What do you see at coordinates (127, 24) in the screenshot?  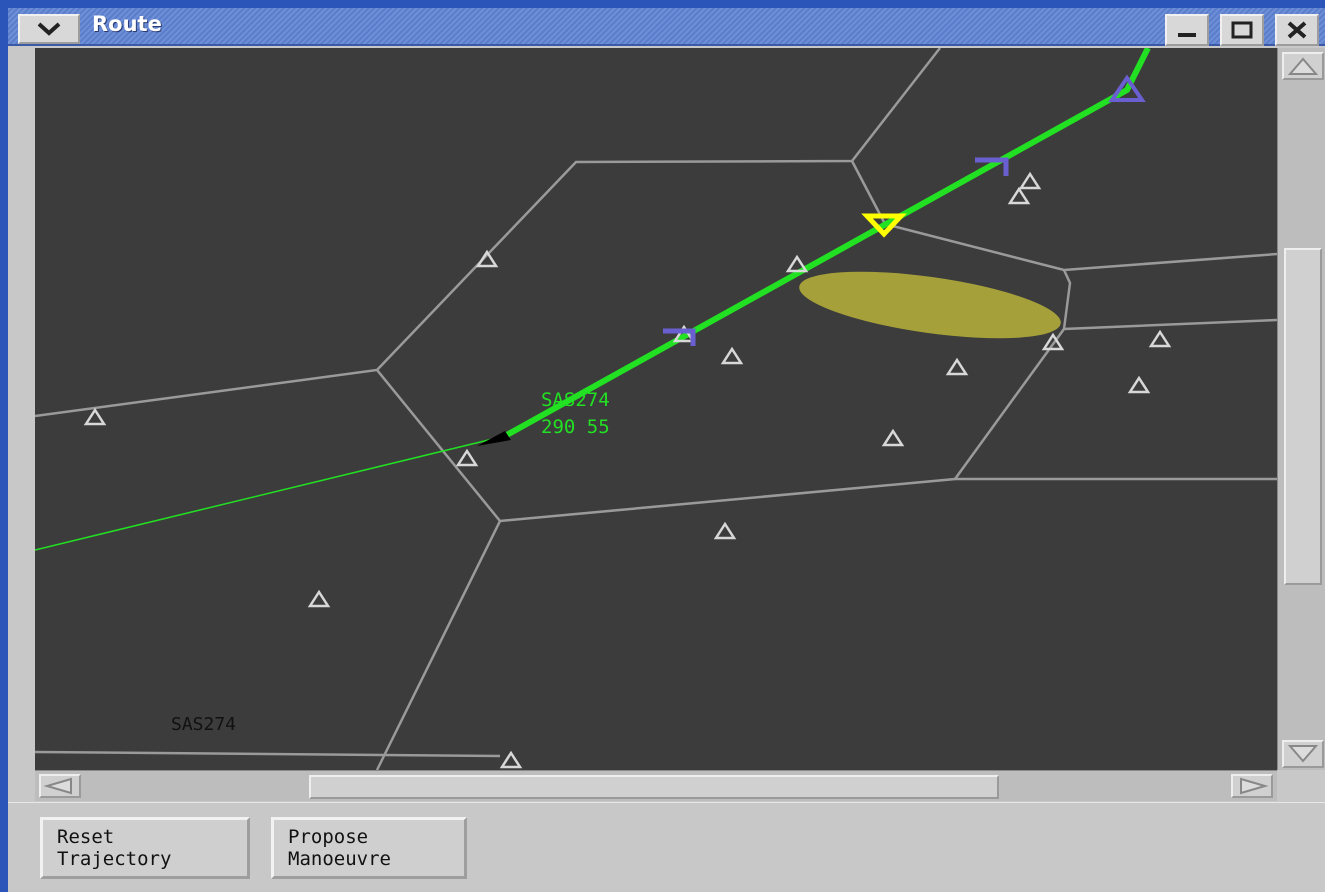 I see `window-title: Route` at bounding box center [127, 24].